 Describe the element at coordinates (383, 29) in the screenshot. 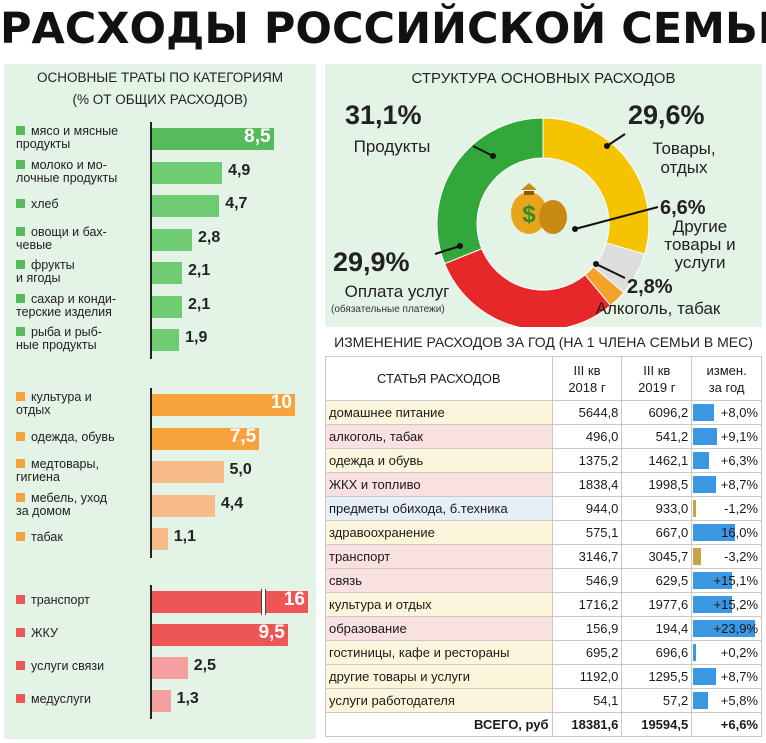

I see `page-title: РАСХОДЫ РОССИЙСКОЙ СЕМЬИ` at that location.